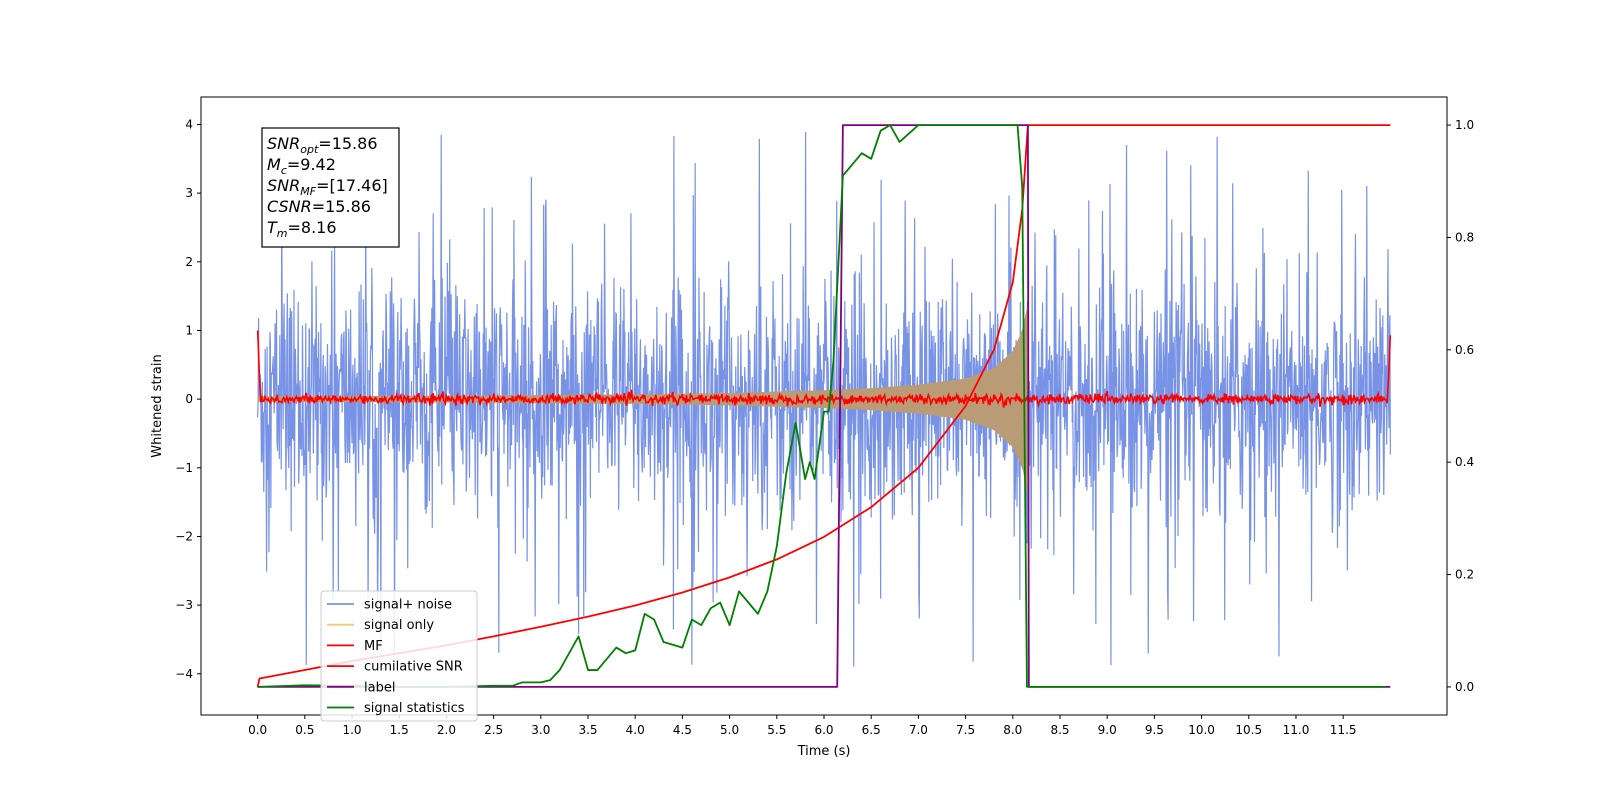 This screenshot has width=1600, height=800. Describe the element at coordinates (824, 751) in the screenshot. I see `x-axis-label: Time (s)` at that location.